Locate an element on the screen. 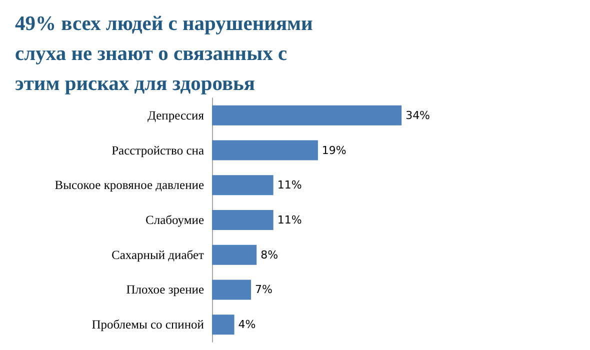 The width and height of the screenshot is (590, 350). data-label: 19% is located at coordinates (334, 150).